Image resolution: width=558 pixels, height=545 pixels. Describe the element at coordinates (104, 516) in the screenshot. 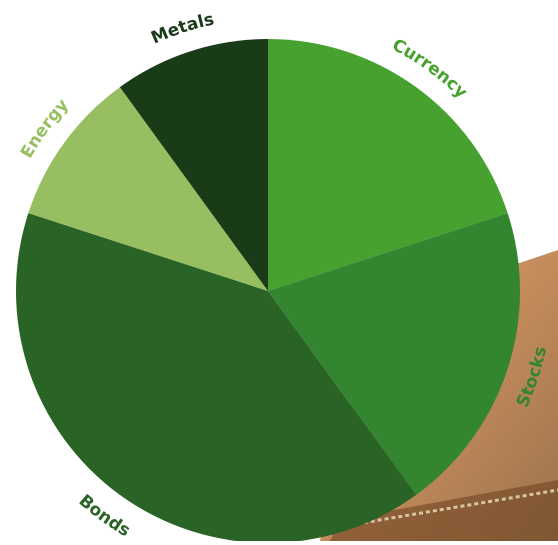

I see `slice-label-bonds: Bonds` at that location.